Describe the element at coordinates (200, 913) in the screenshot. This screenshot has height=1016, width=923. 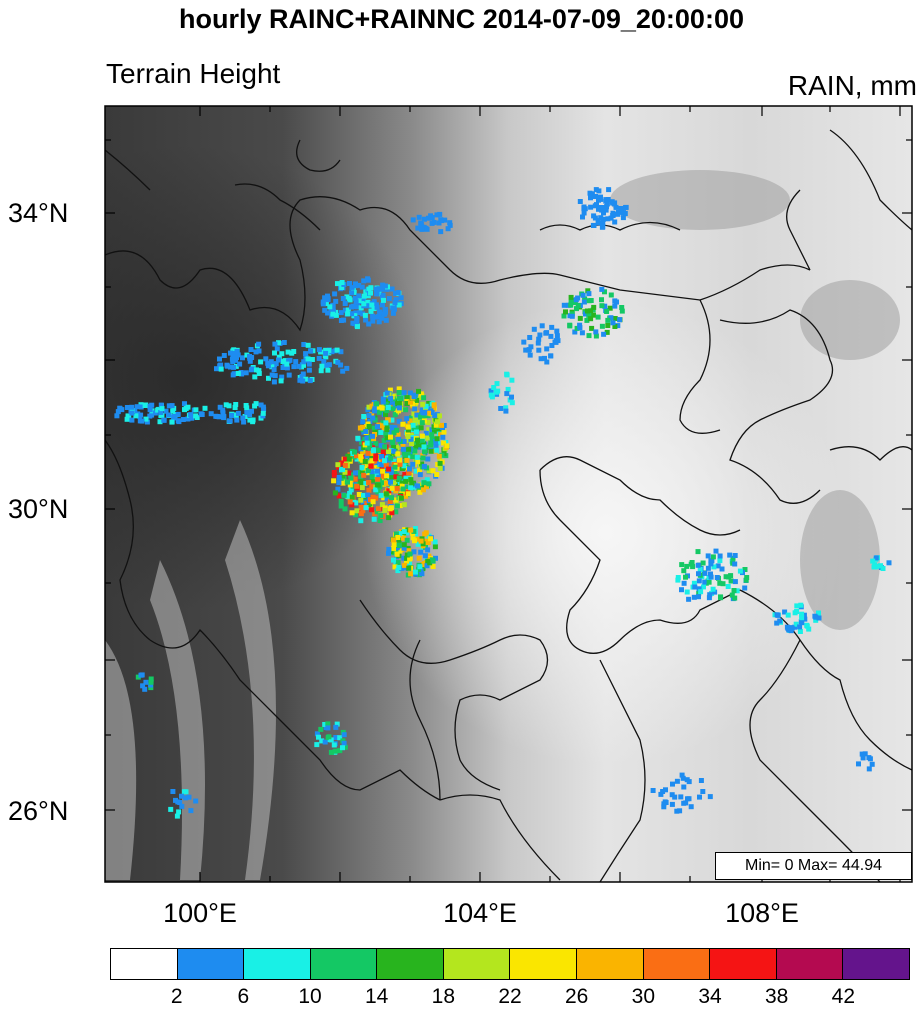
I see `lon-label-100e: 100°E` at that location.